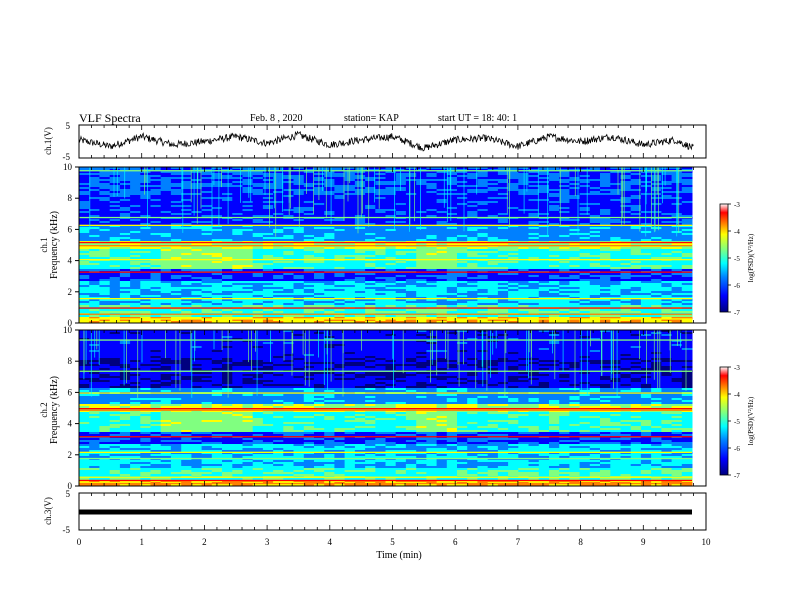 The height and width of the screenshot is (612, 792). What do you see at coordinates (141, 542) in the screenshot?
I see `x-tick-1: 1` at bounding box center [141, 542].